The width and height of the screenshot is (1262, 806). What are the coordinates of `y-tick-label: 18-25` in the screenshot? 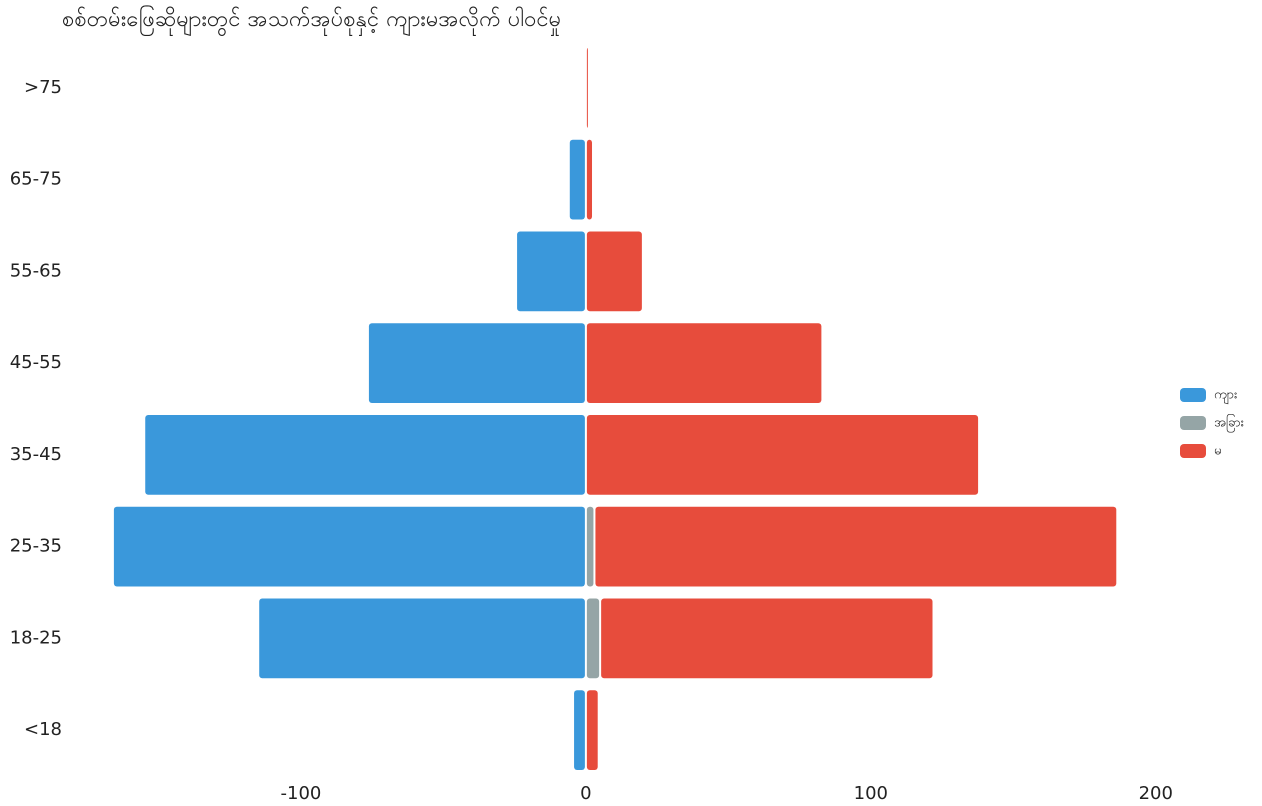 It's located at (36, 637).